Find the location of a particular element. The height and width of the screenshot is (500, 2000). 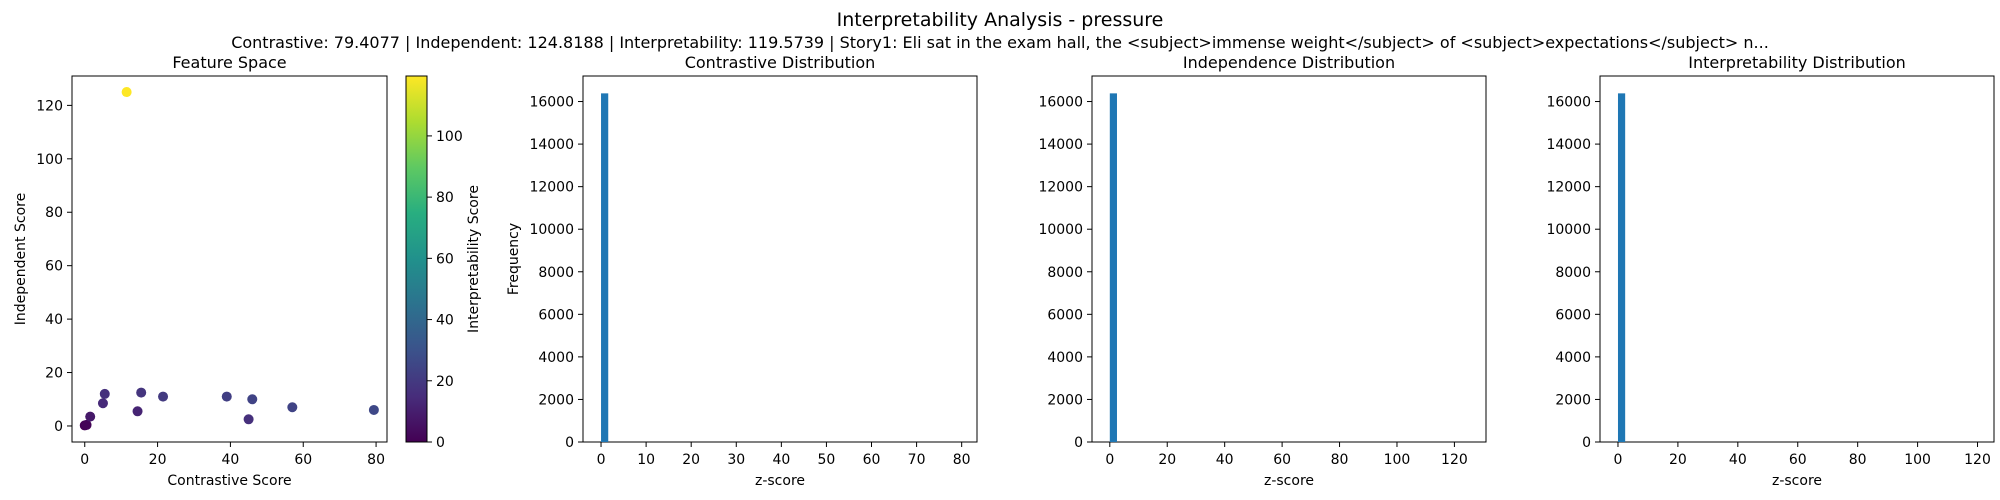

panel-independence-frame is located at coordinates (1289, 259).